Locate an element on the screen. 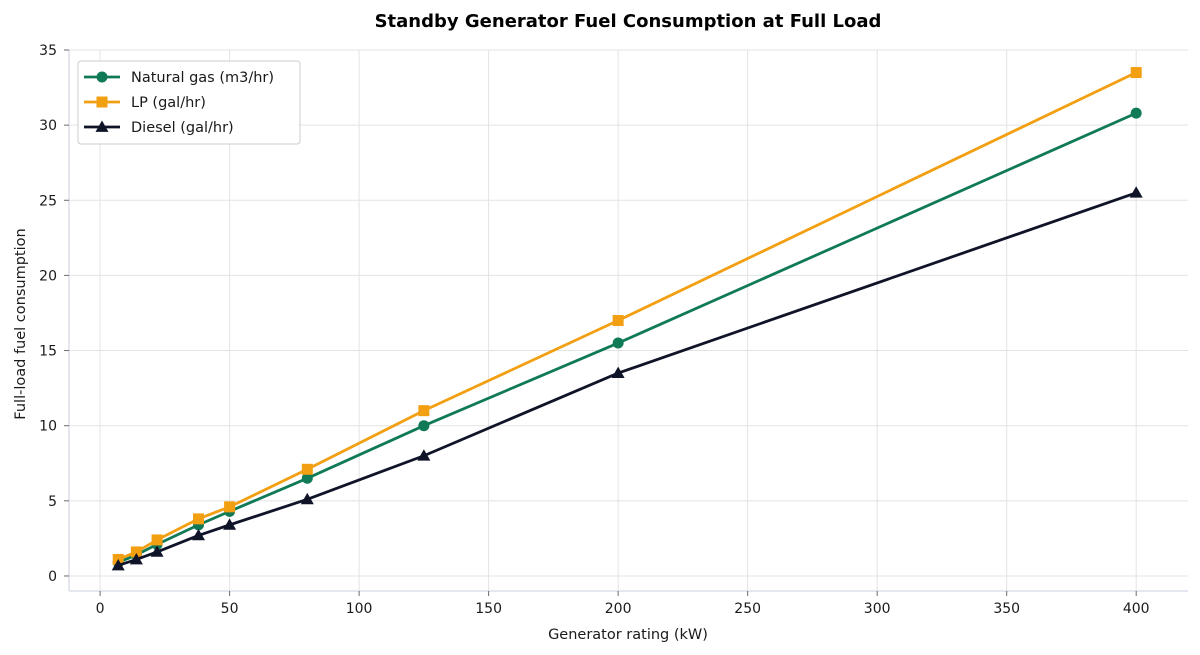  legend-item: Diesel (gal/hr) is located at coordinates (159, 128).